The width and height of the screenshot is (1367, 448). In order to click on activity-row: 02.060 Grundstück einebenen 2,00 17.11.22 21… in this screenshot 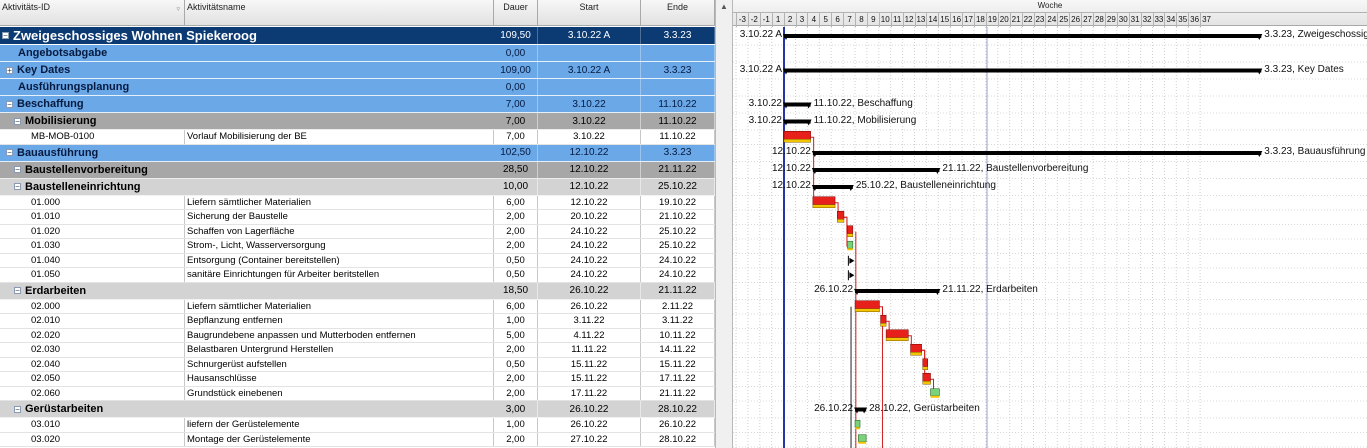, I will do `click(357, 393)`.